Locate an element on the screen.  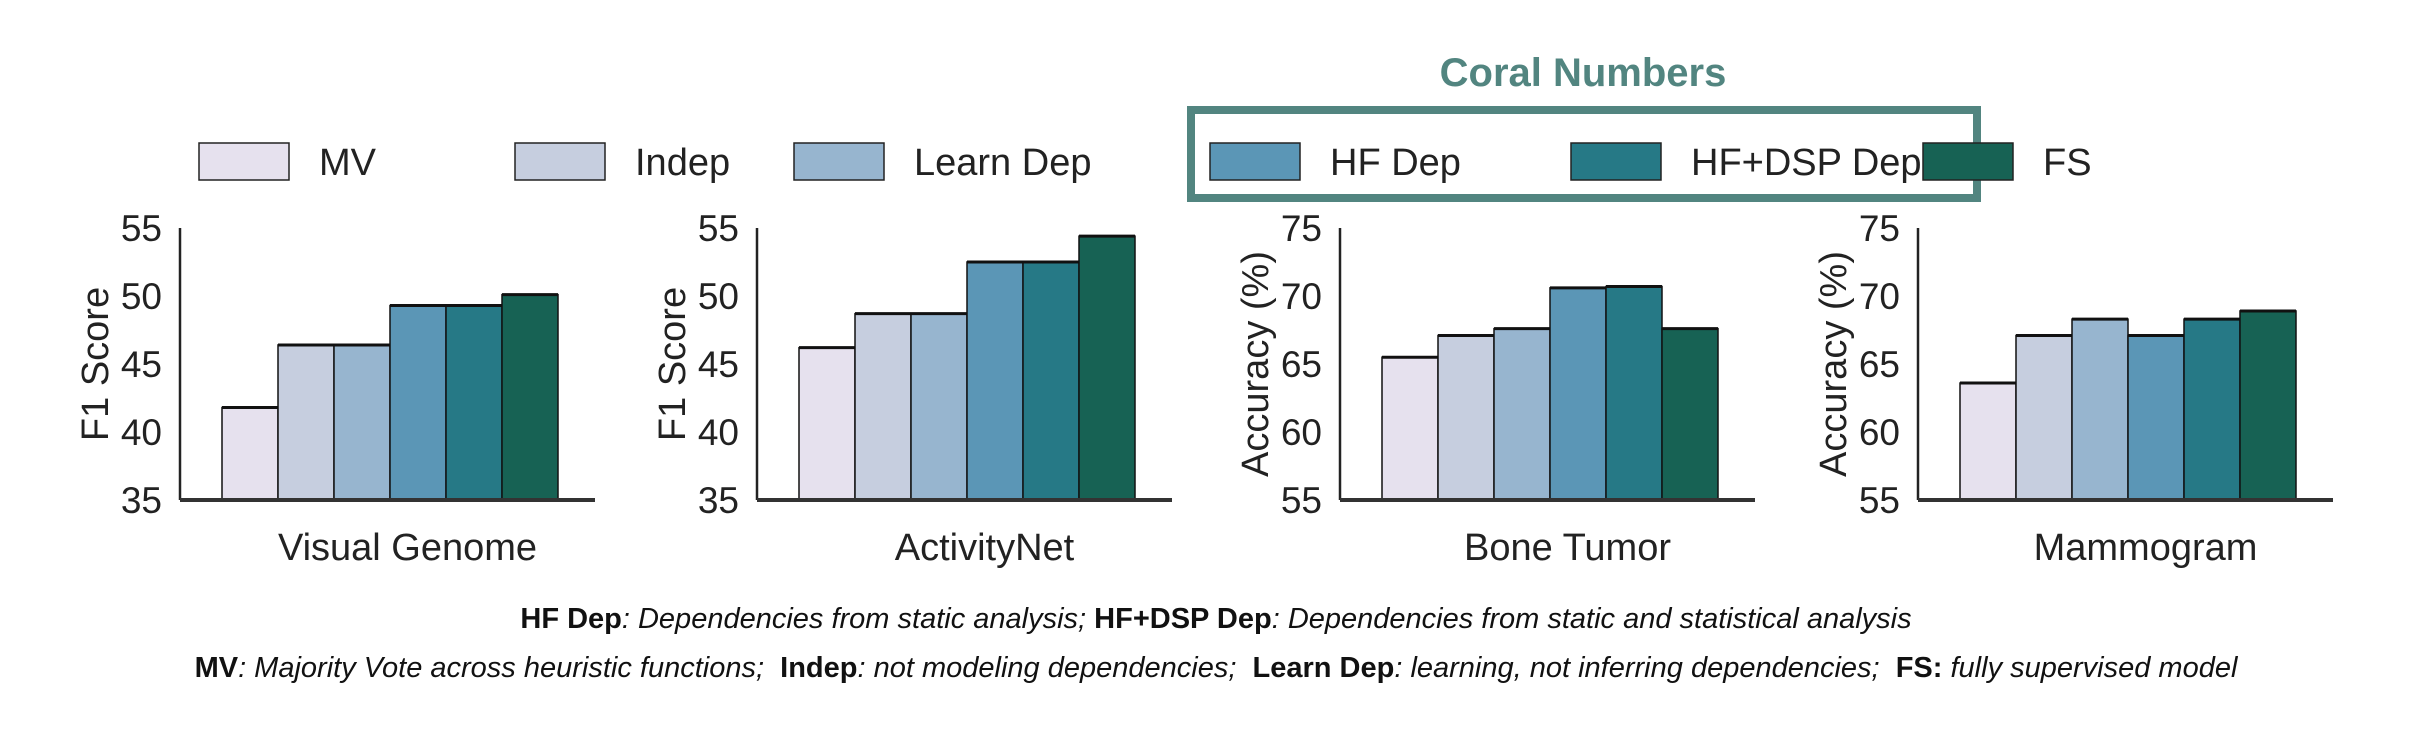
caption-term: HF+DSP Dep is located at coordinates (1183, 619).